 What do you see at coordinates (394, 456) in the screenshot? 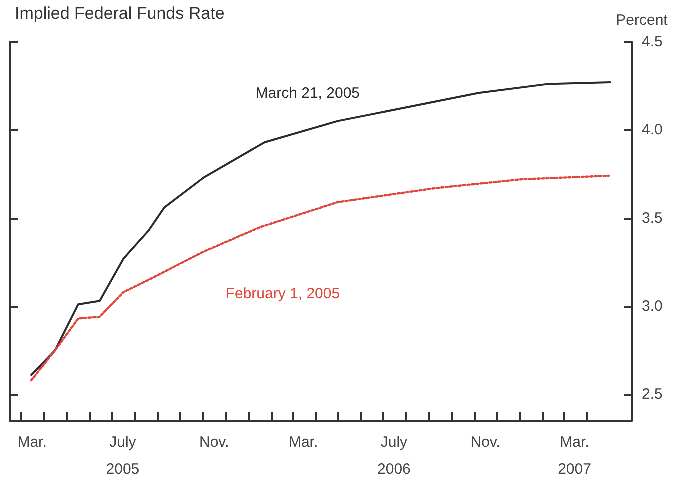
I see `x-tick-label: July 2006` at bounding box center [394, 456].